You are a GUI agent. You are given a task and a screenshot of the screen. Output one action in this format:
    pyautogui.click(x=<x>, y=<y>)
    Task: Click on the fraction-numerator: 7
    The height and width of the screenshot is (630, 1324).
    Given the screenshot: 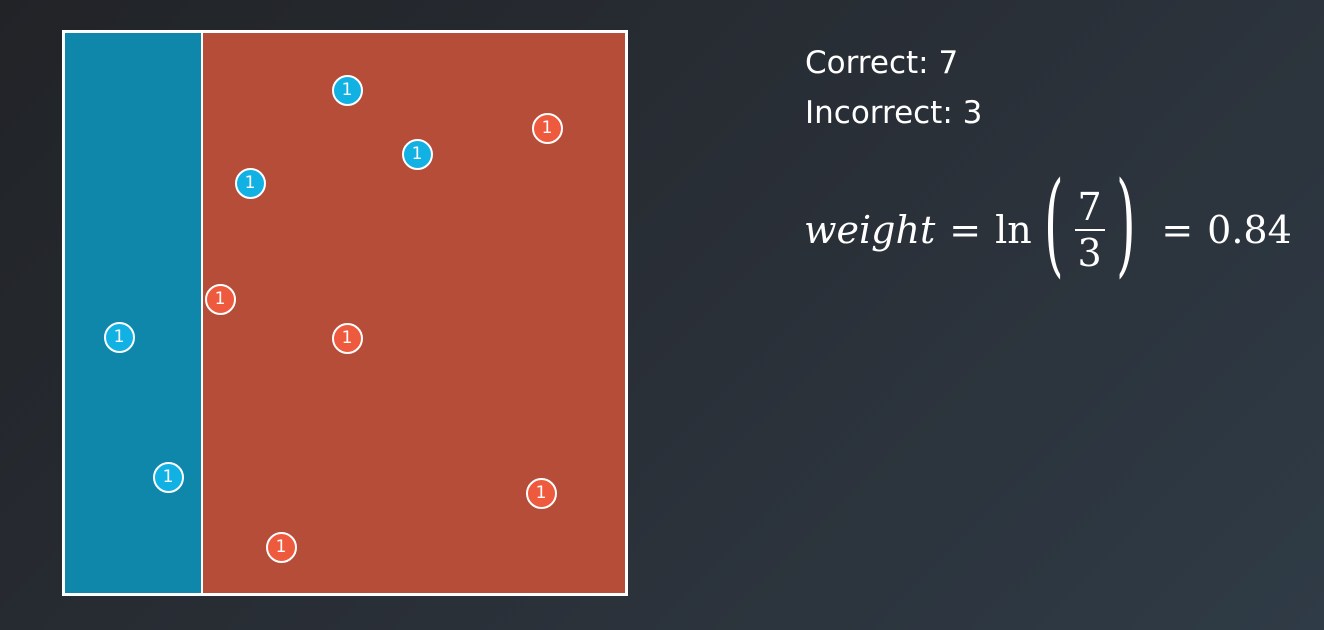 What is the action you would take?
    pyautogui.click(x=1089, y=207)
    